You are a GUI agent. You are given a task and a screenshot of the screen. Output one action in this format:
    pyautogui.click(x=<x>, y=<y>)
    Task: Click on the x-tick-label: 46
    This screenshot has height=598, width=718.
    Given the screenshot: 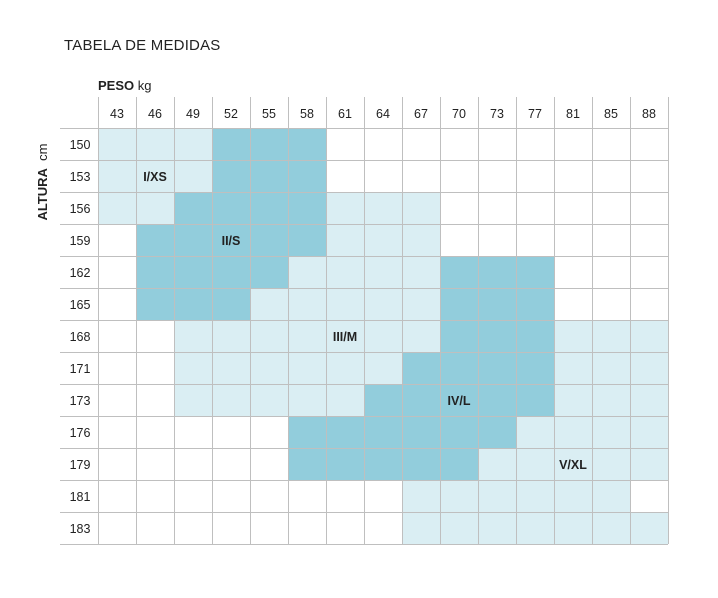 What is the action you would take?
    pyautogui.click(x=155, y=114)
    